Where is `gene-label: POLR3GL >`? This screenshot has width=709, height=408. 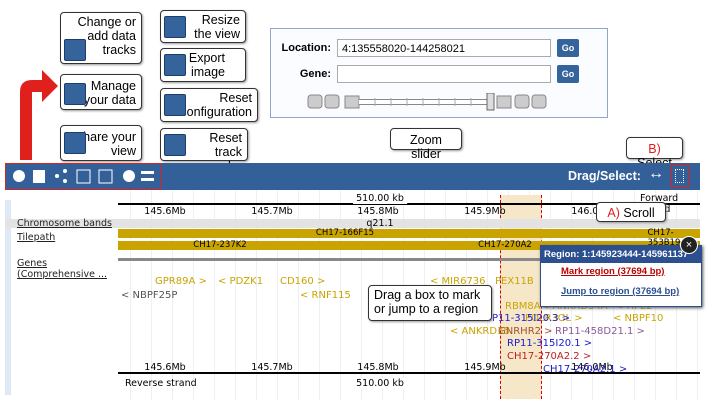
gene-label: POLR3GL > is located at coordinates (554, 318).